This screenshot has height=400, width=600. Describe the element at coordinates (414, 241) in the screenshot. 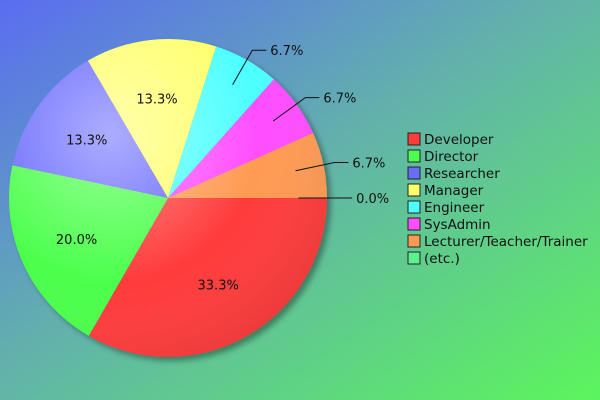

I see `legend-swatch-lecturer-teacher-trainer` at that location.